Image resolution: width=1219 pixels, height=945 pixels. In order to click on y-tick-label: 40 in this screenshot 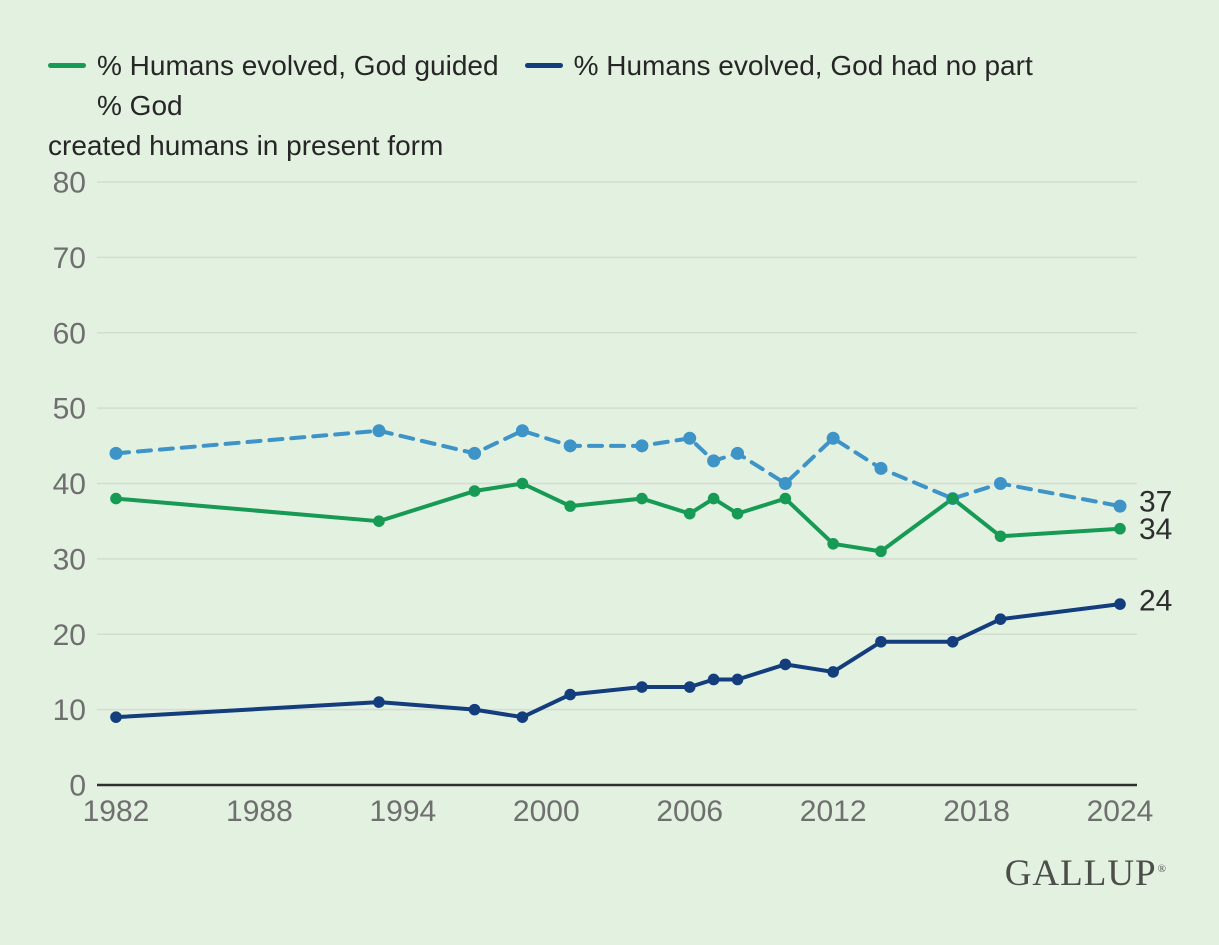, I will do `click(69, 484)`.